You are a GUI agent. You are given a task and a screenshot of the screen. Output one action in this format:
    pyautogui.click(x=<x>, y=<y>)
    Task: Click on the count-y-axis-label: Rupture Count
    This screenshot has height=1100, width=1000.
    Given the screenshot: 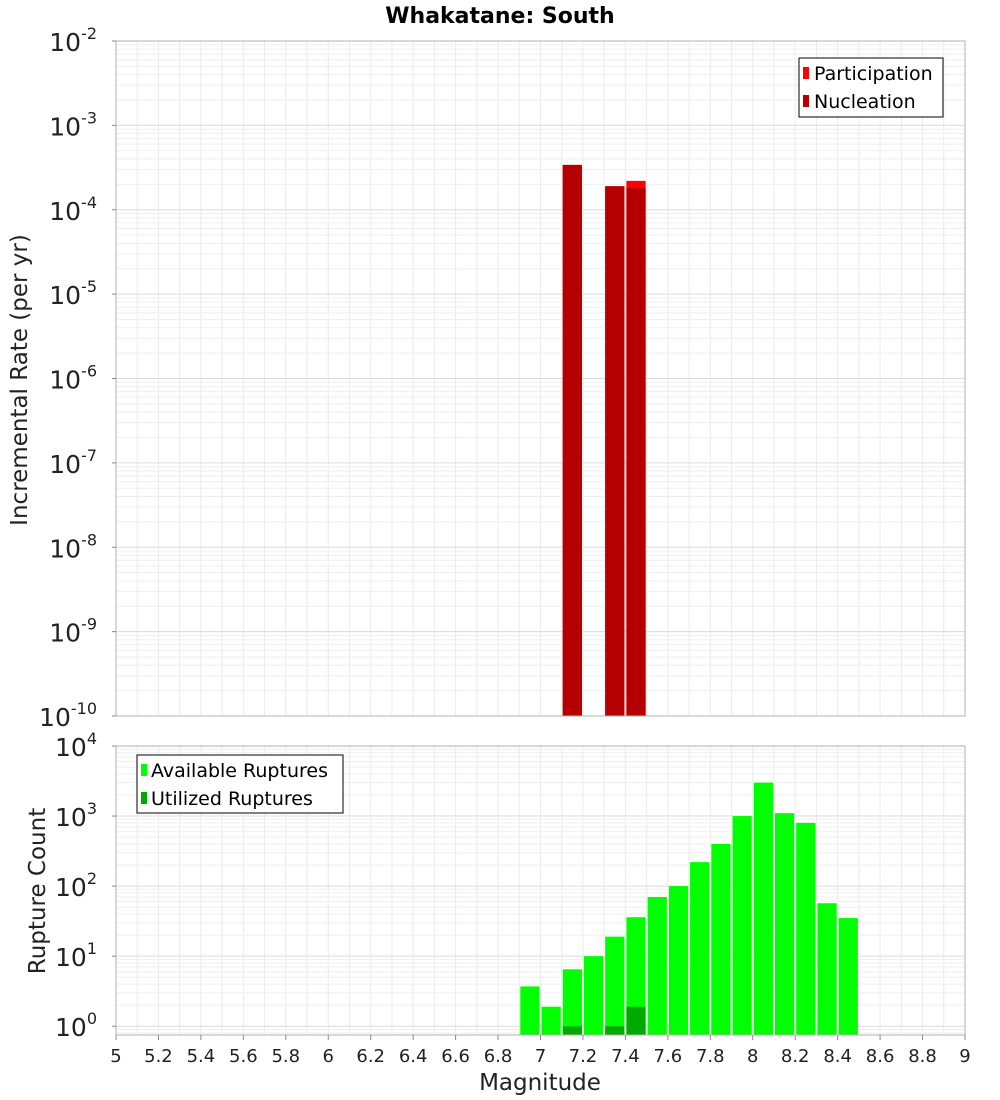 What is the action you would take?
    pyautogui.click(x=38, y=891)
    